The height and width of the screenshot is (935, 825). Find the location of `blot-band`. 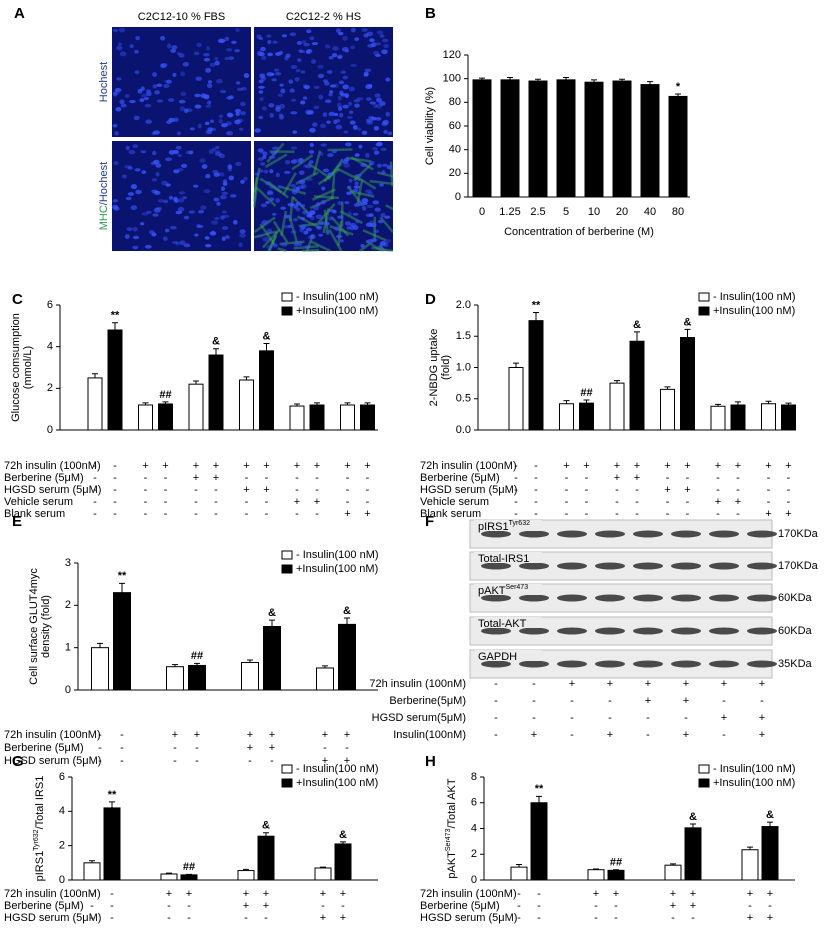

blot-band is located at coordinates (724, 534).